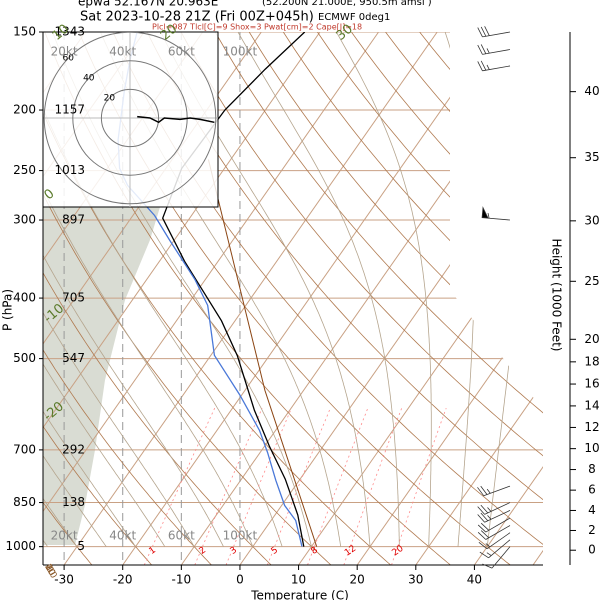  I want to click on level-height: 705, so click(73, 298).